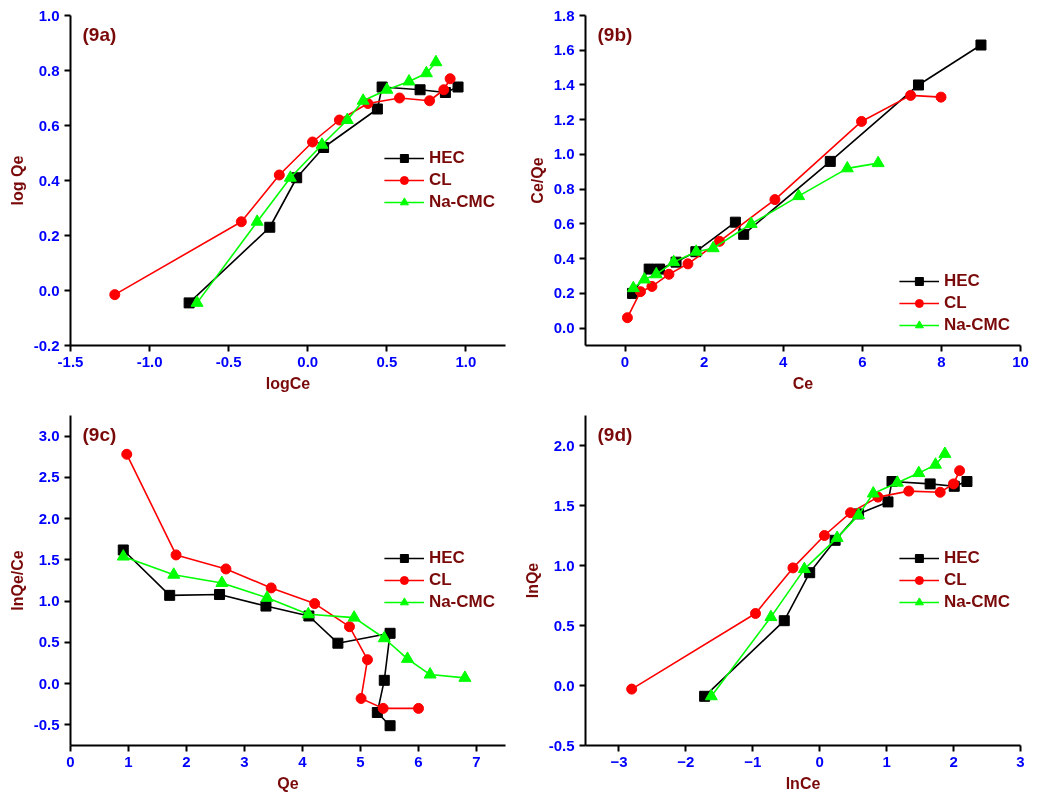 The width and height of the screenshot is (1041, 810). What do you see at coordinates (70, 361) in the screenshot?
I see `x-tick-label: -1.5` at bounding box center [70, 361].